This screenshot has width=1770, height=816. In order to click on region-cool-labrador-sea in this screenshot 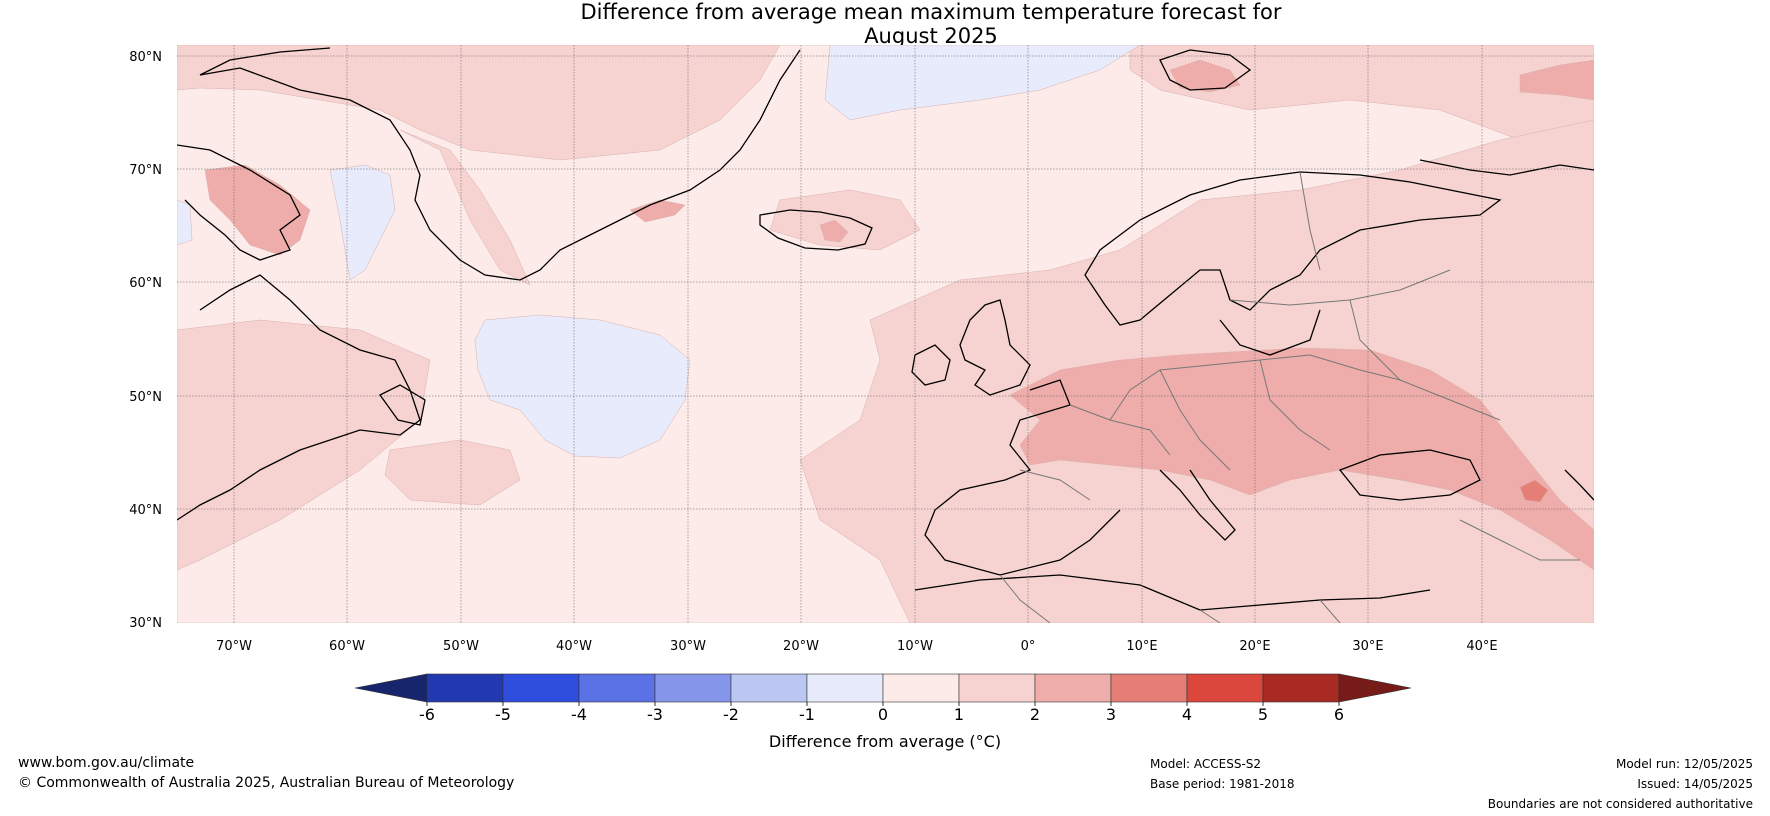, I will do `click(362, 222)`.